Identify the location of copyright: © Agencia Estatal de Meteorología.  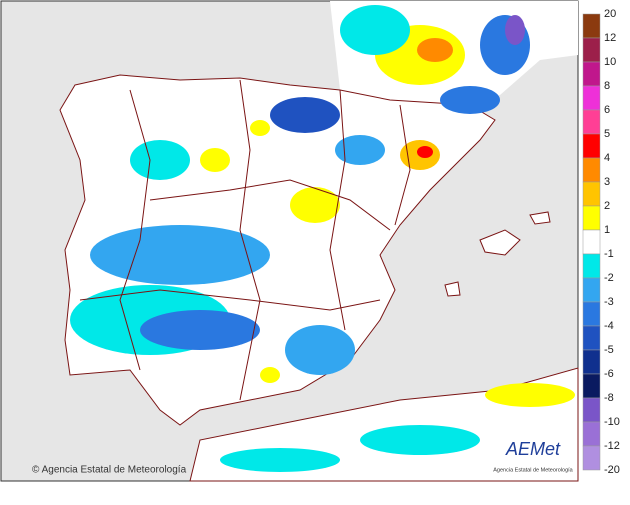
(109, 470).